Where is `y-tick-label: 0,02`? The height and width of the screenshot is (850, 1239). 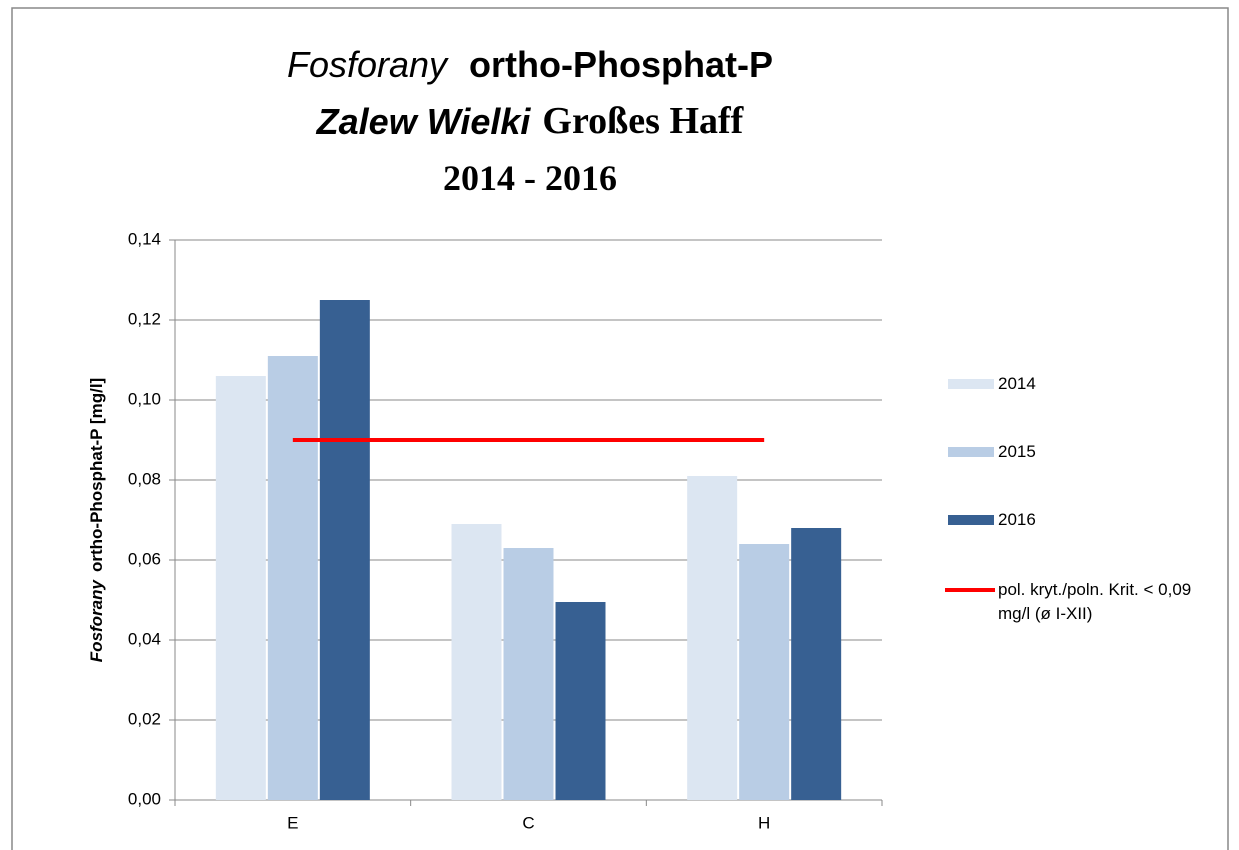 y-tick-label: 0,02 is located at coordinates (144, 718).